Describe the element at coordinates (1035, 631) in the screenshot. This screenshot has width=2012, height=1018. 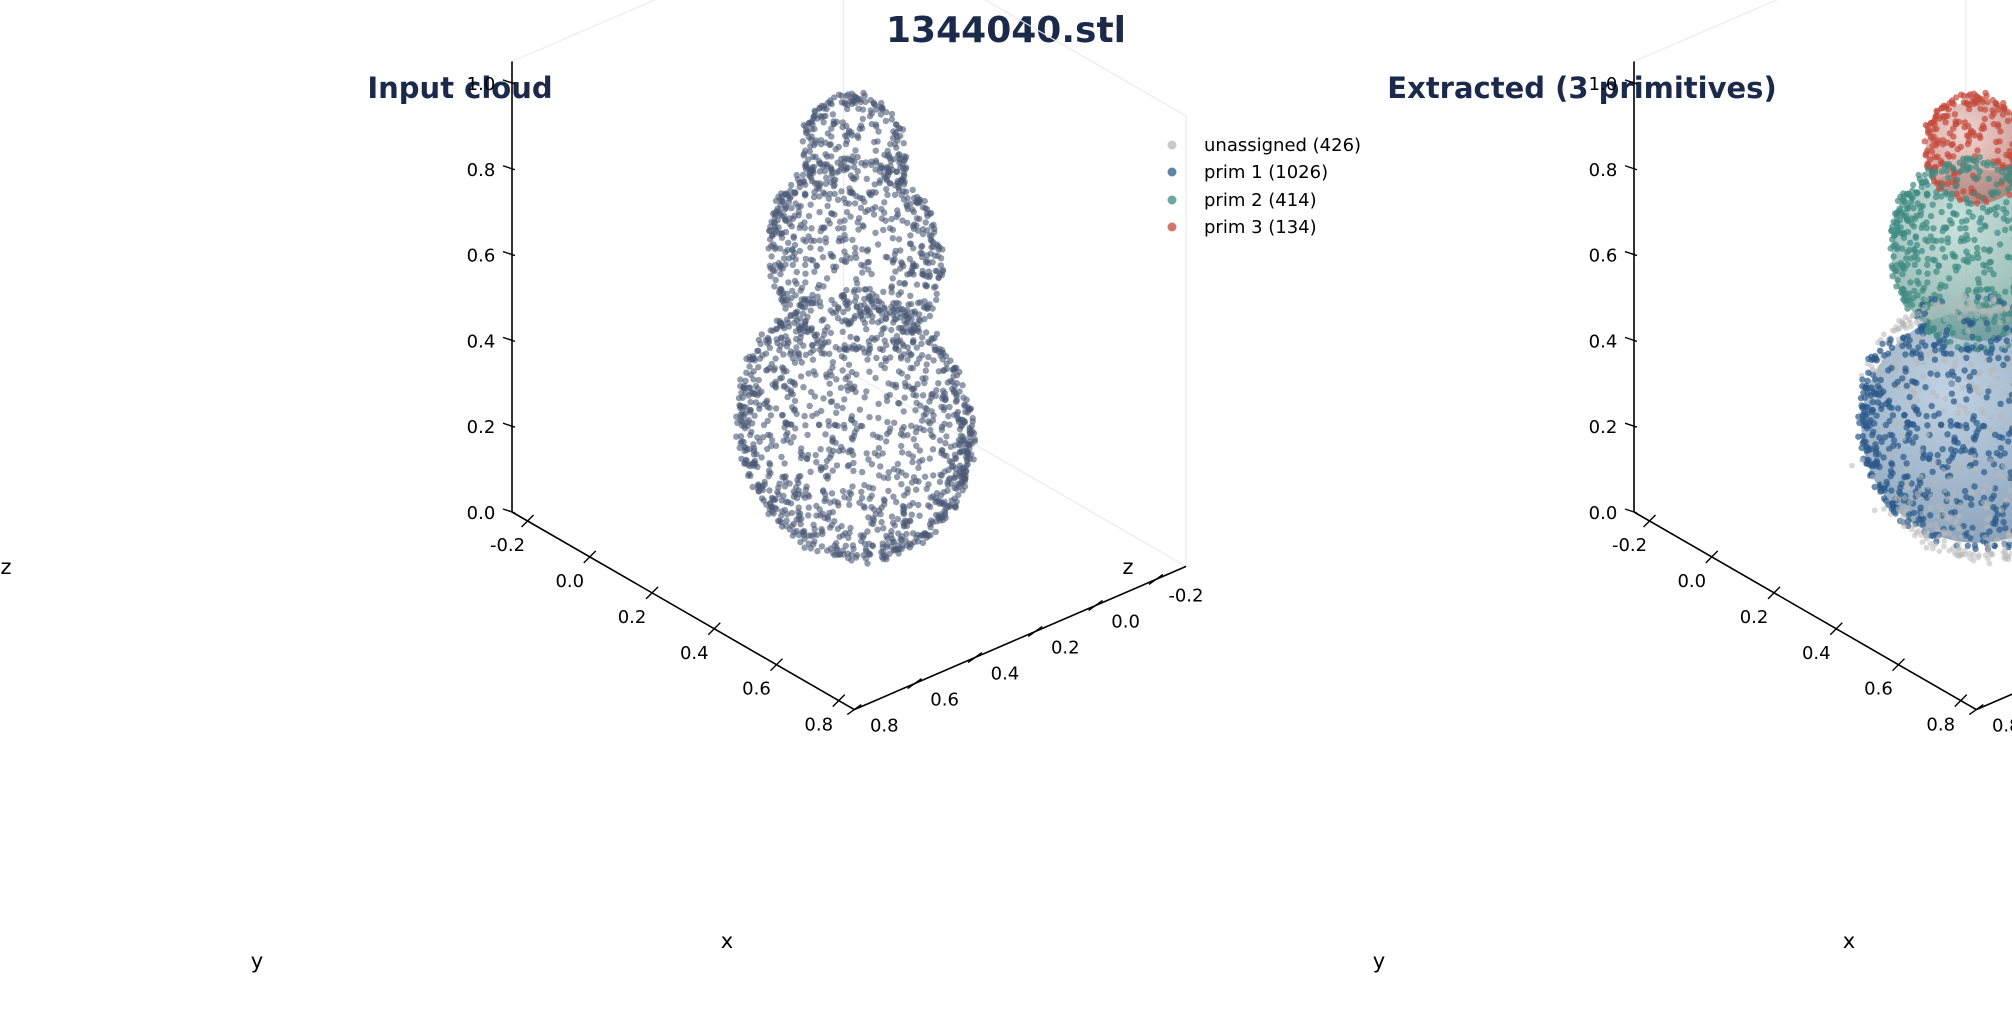
I see `x-tick-mark` at that location.